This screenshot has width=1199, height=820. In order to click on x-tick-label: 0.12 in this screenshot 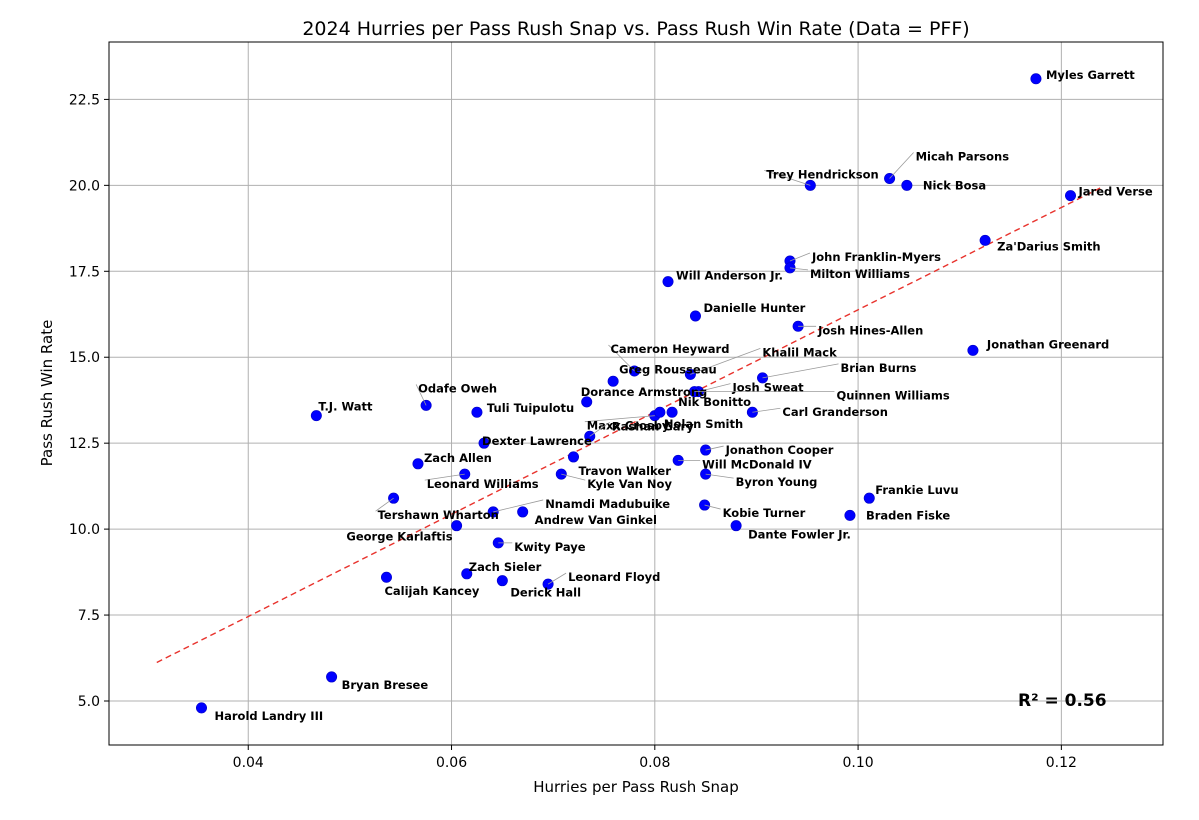, I will do `click(1061, 763)`.